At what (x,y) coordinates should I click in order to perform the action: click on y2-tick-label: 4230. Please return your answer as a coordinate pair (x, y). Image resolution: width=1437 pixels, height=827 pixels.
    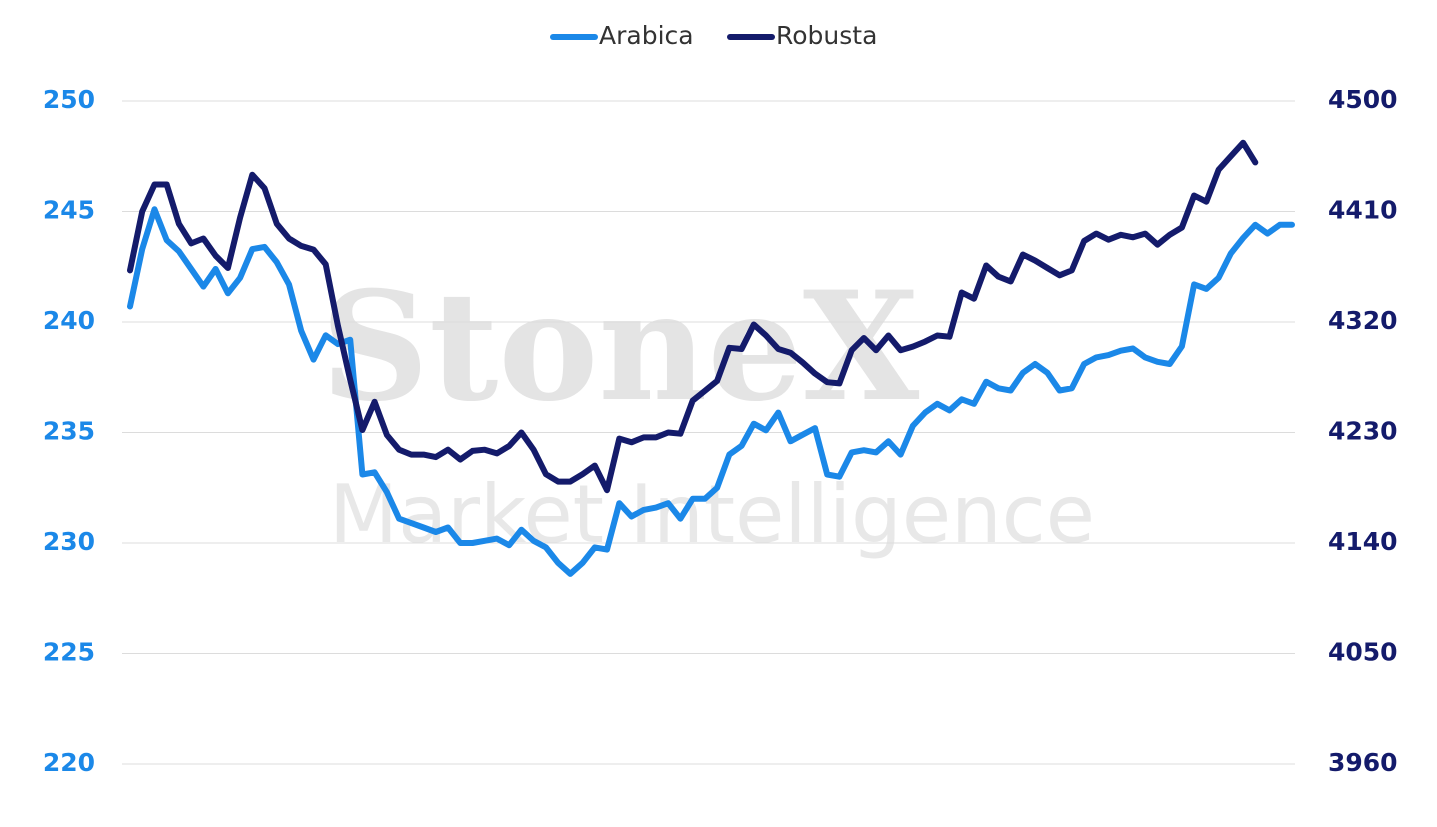
    Looking at the image, I should click on (1363, 431).